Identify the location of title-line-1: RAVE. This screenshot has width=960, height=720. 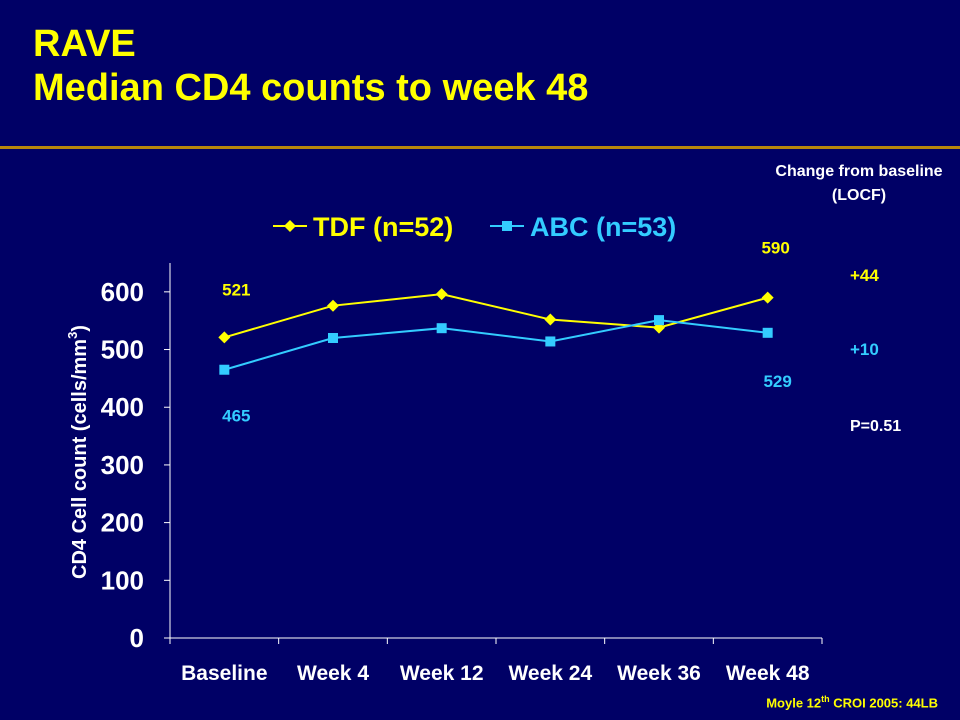
(84, 44).